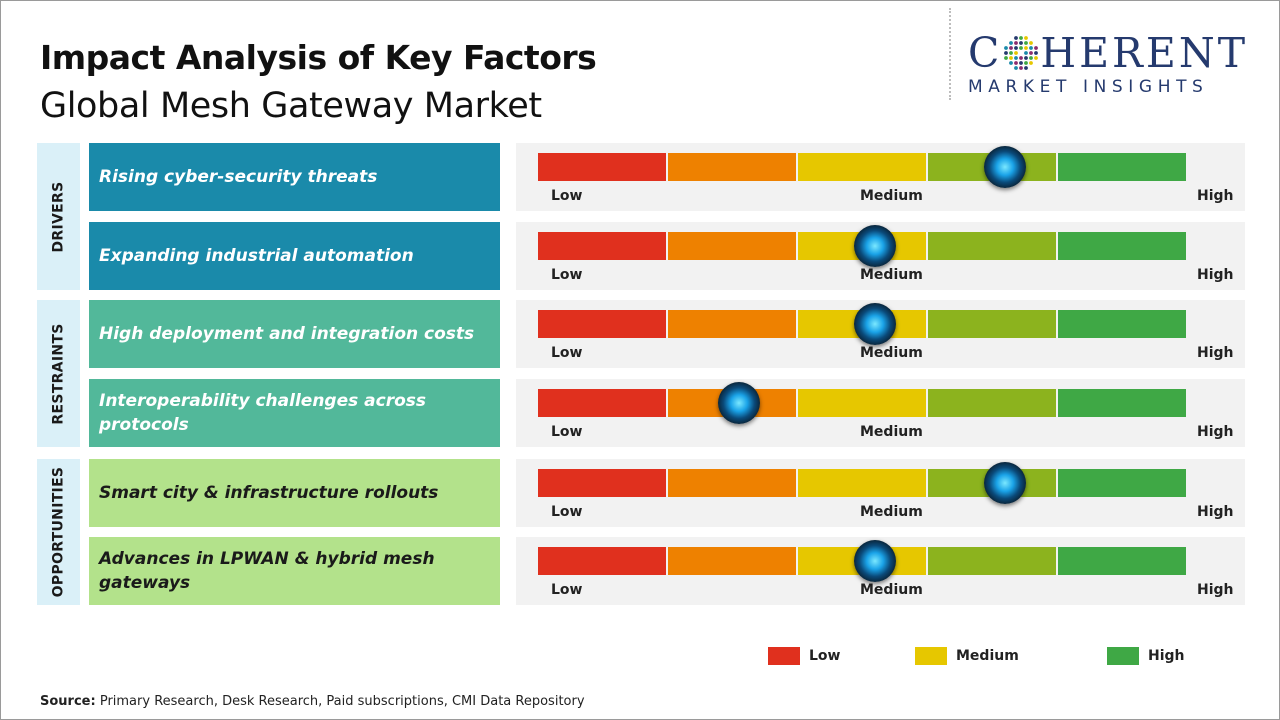 The height and width of the screenshot is (720, 1280). What do you see at coordinates (294, 177) in the screenshot?
I see `factor-label: Rising cyber-security threats` at bounding box center [294, 177].